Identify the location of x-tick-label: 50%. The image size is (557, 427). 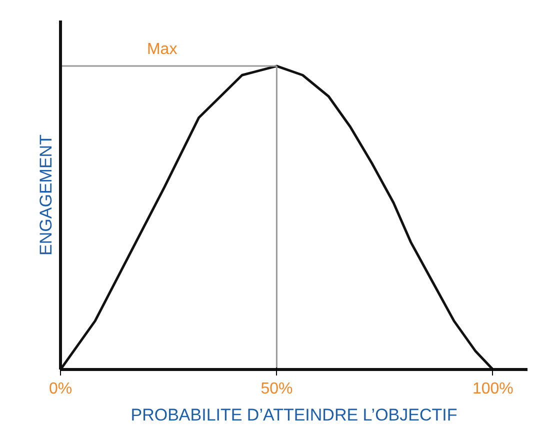
(276, 389).